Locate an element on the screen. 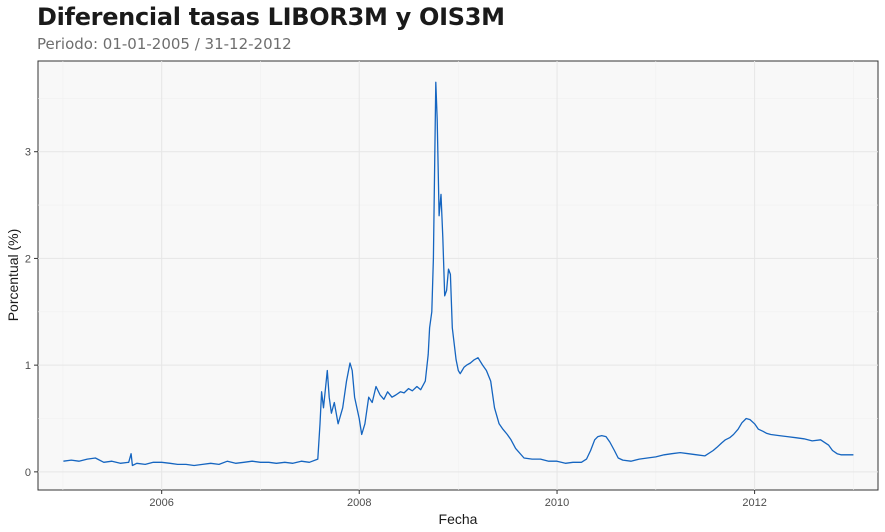 The image size is (885, 532). chart-subtitle: Periodo: 01-01-2005 / 31-12-2012 is located at coordinates (164, 44).